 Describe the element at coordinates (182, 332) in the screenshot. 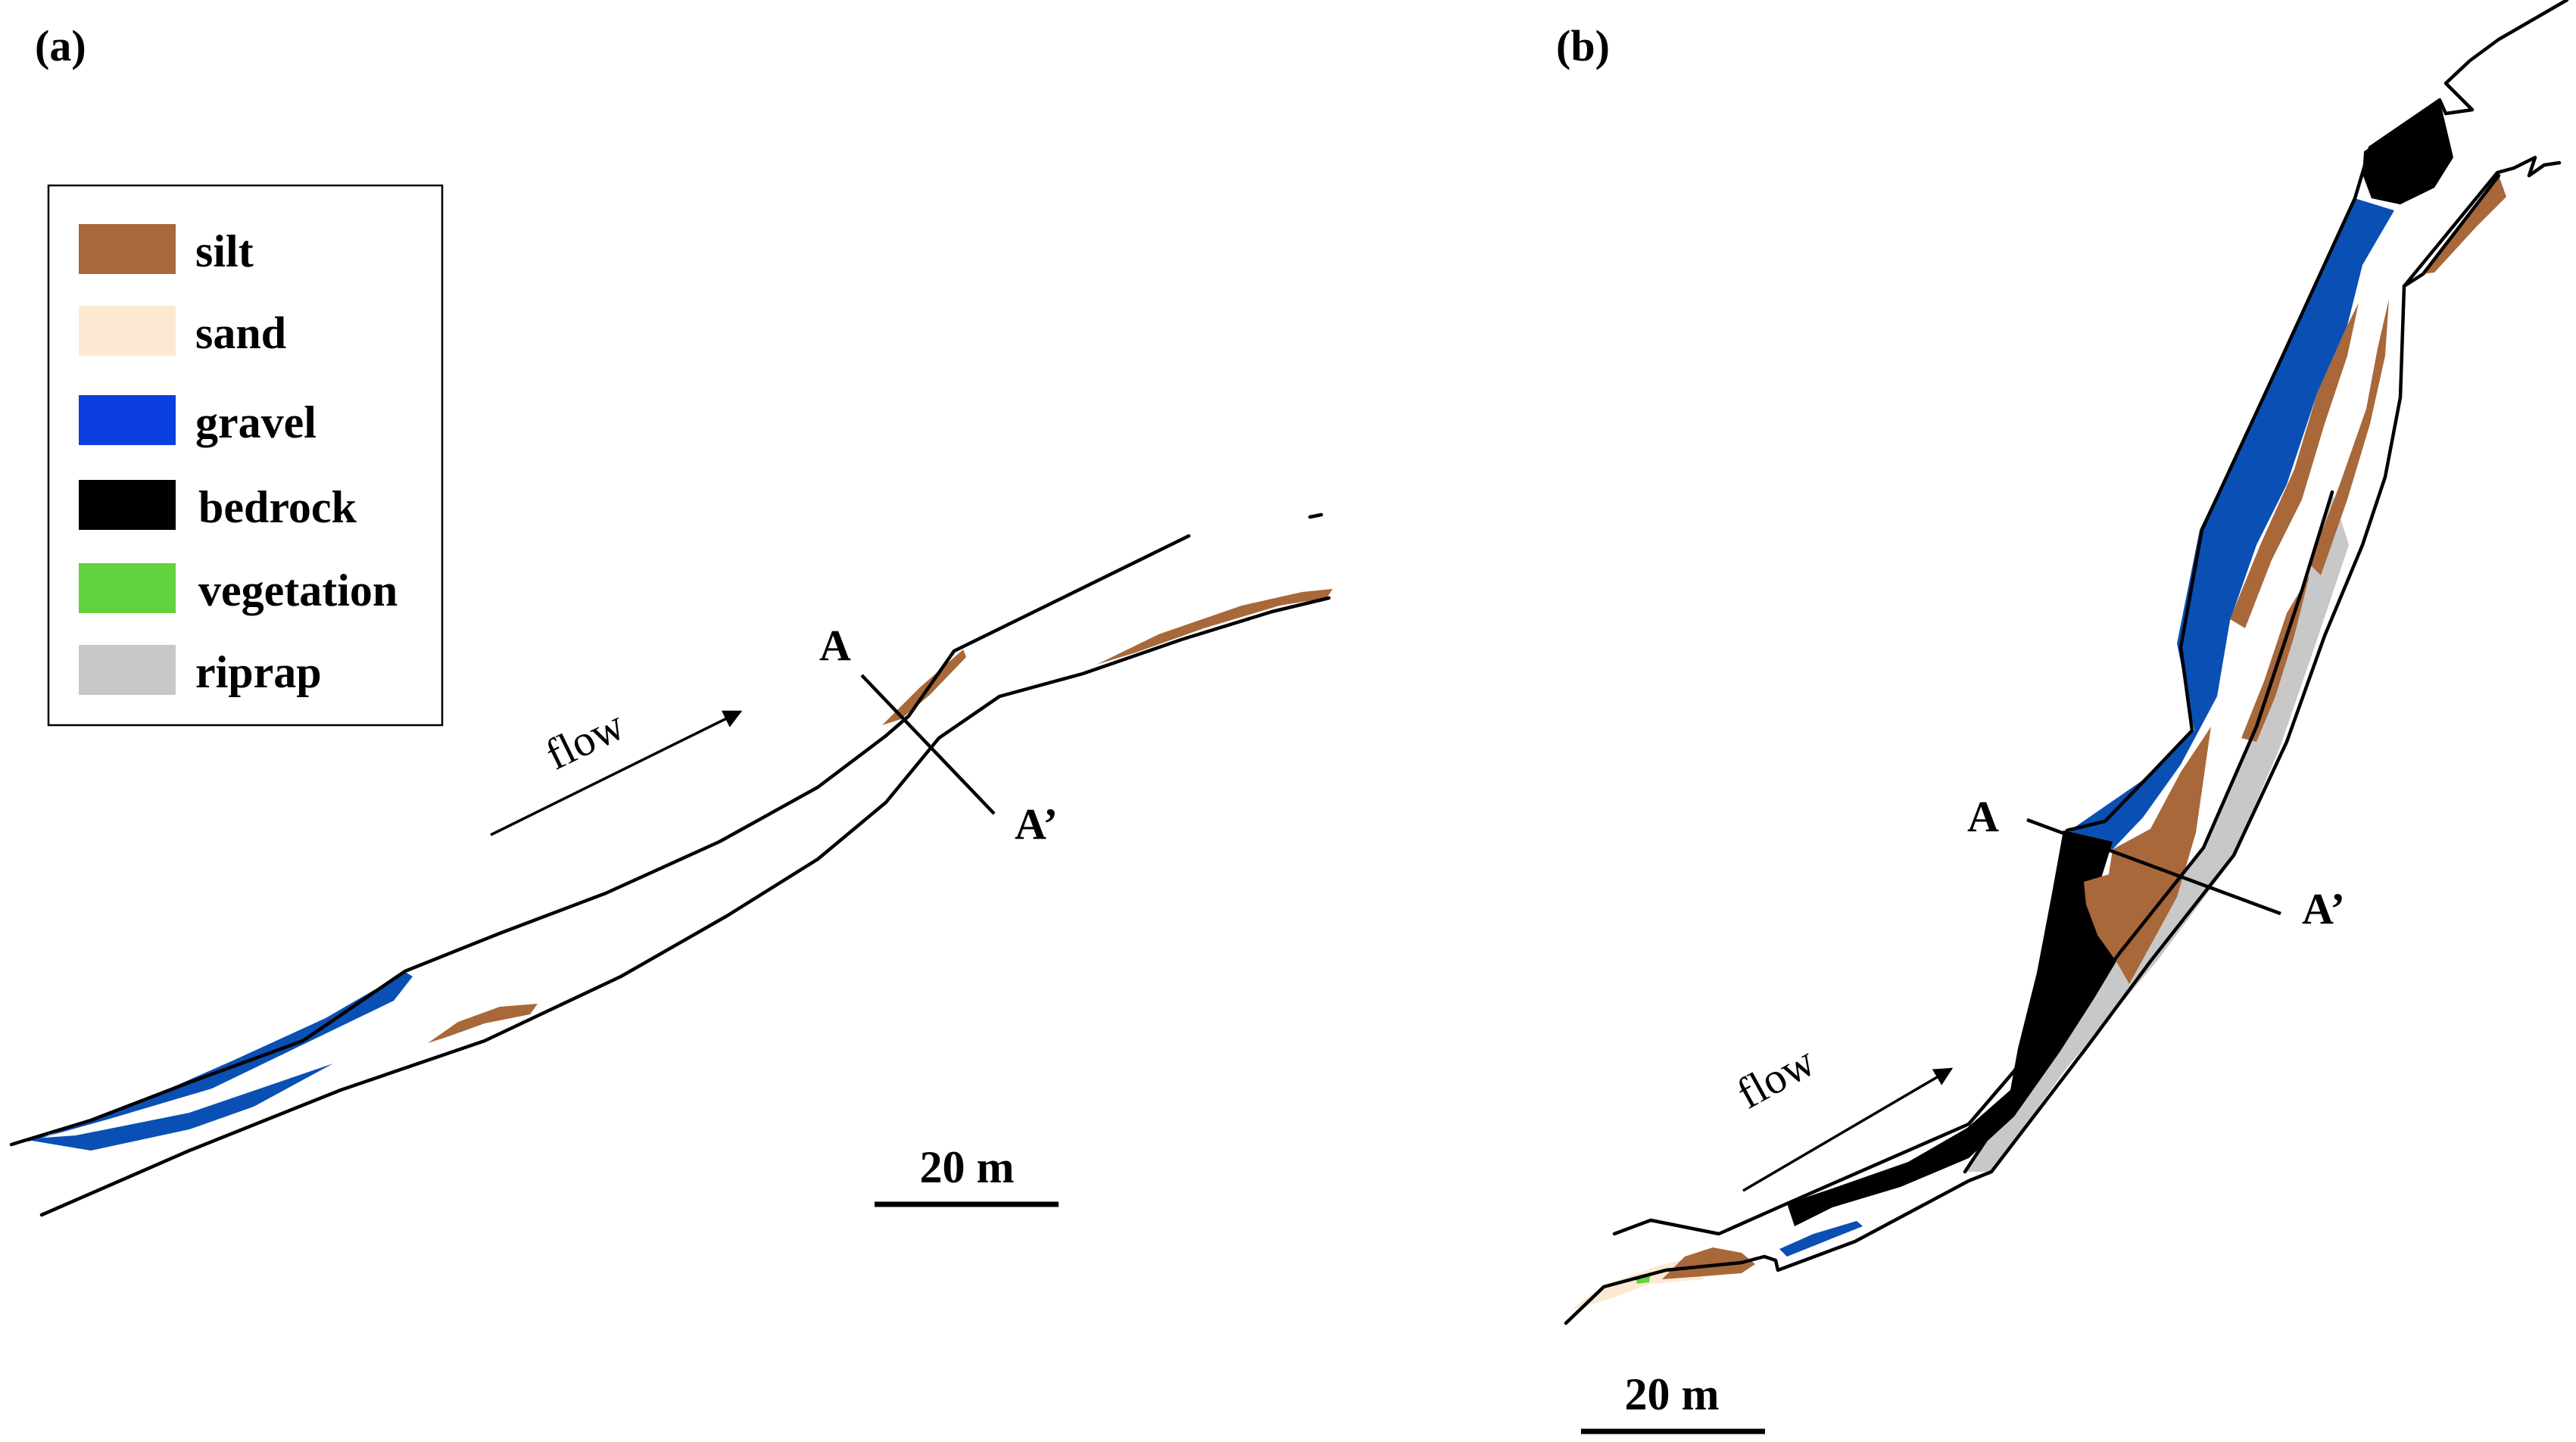

I see `legend-item-sand: sand` at that location.